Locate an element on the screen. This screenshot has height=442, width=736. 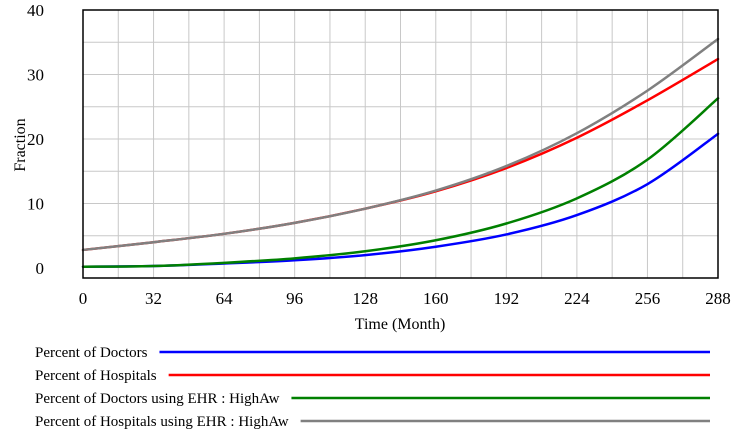
y-tick-label: 40 is located at coordinates (35, 10).